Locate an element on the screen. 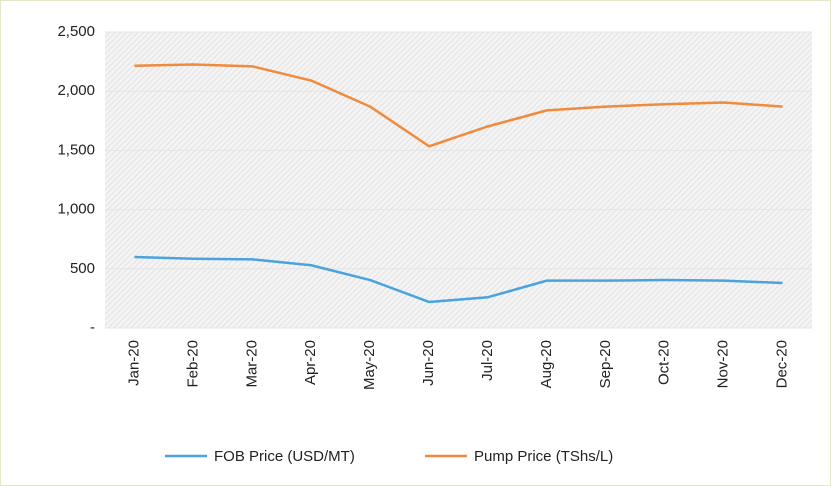 The width and height of the screenshot is (831, 486). y-tick-label: 1,000 is located at coordinates (76, 209).